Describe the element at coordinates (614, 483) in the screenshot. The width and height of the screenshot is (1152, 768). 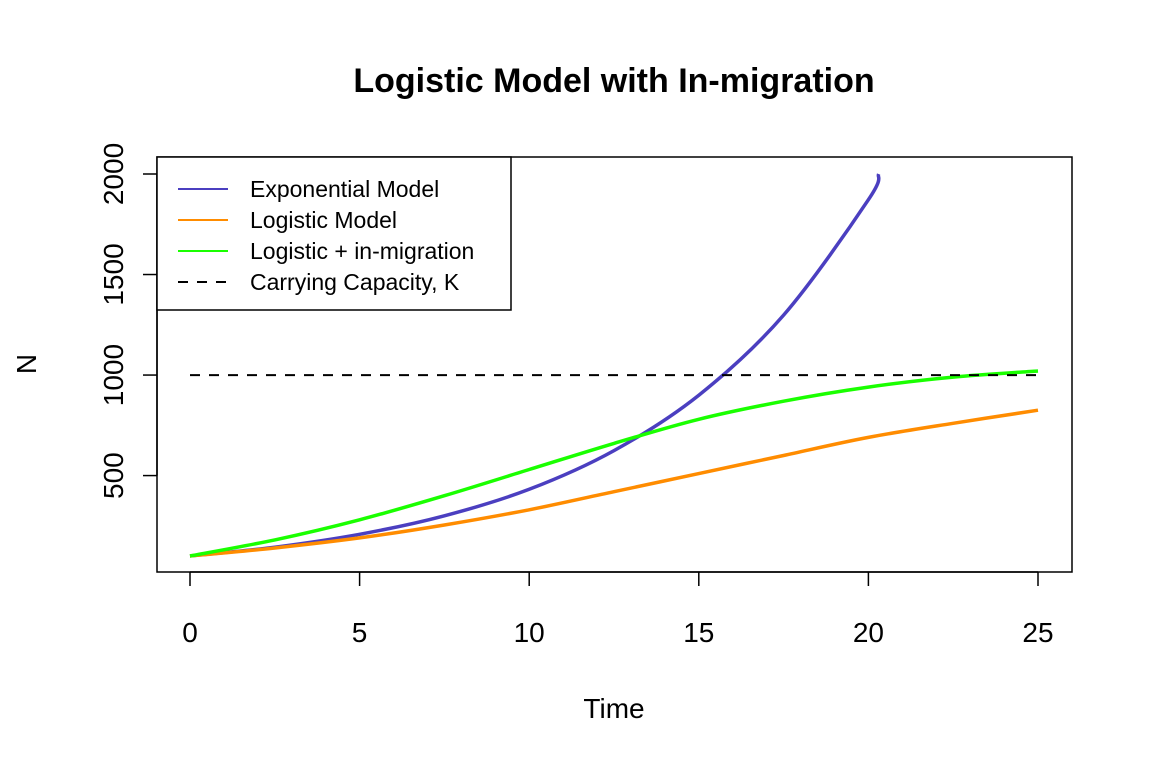
I see `series-line-logistic-model` at that location.